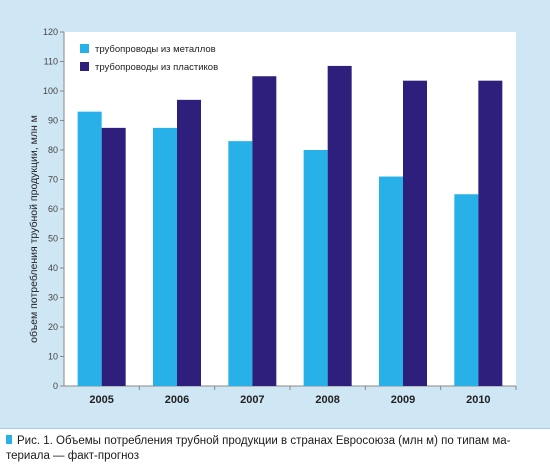 Image resolution: width=550 pixels, height=470 pixels. Describe the element at coordinates (53, 239) in the screenshot. I see `y-tick-label: 50` at that location.